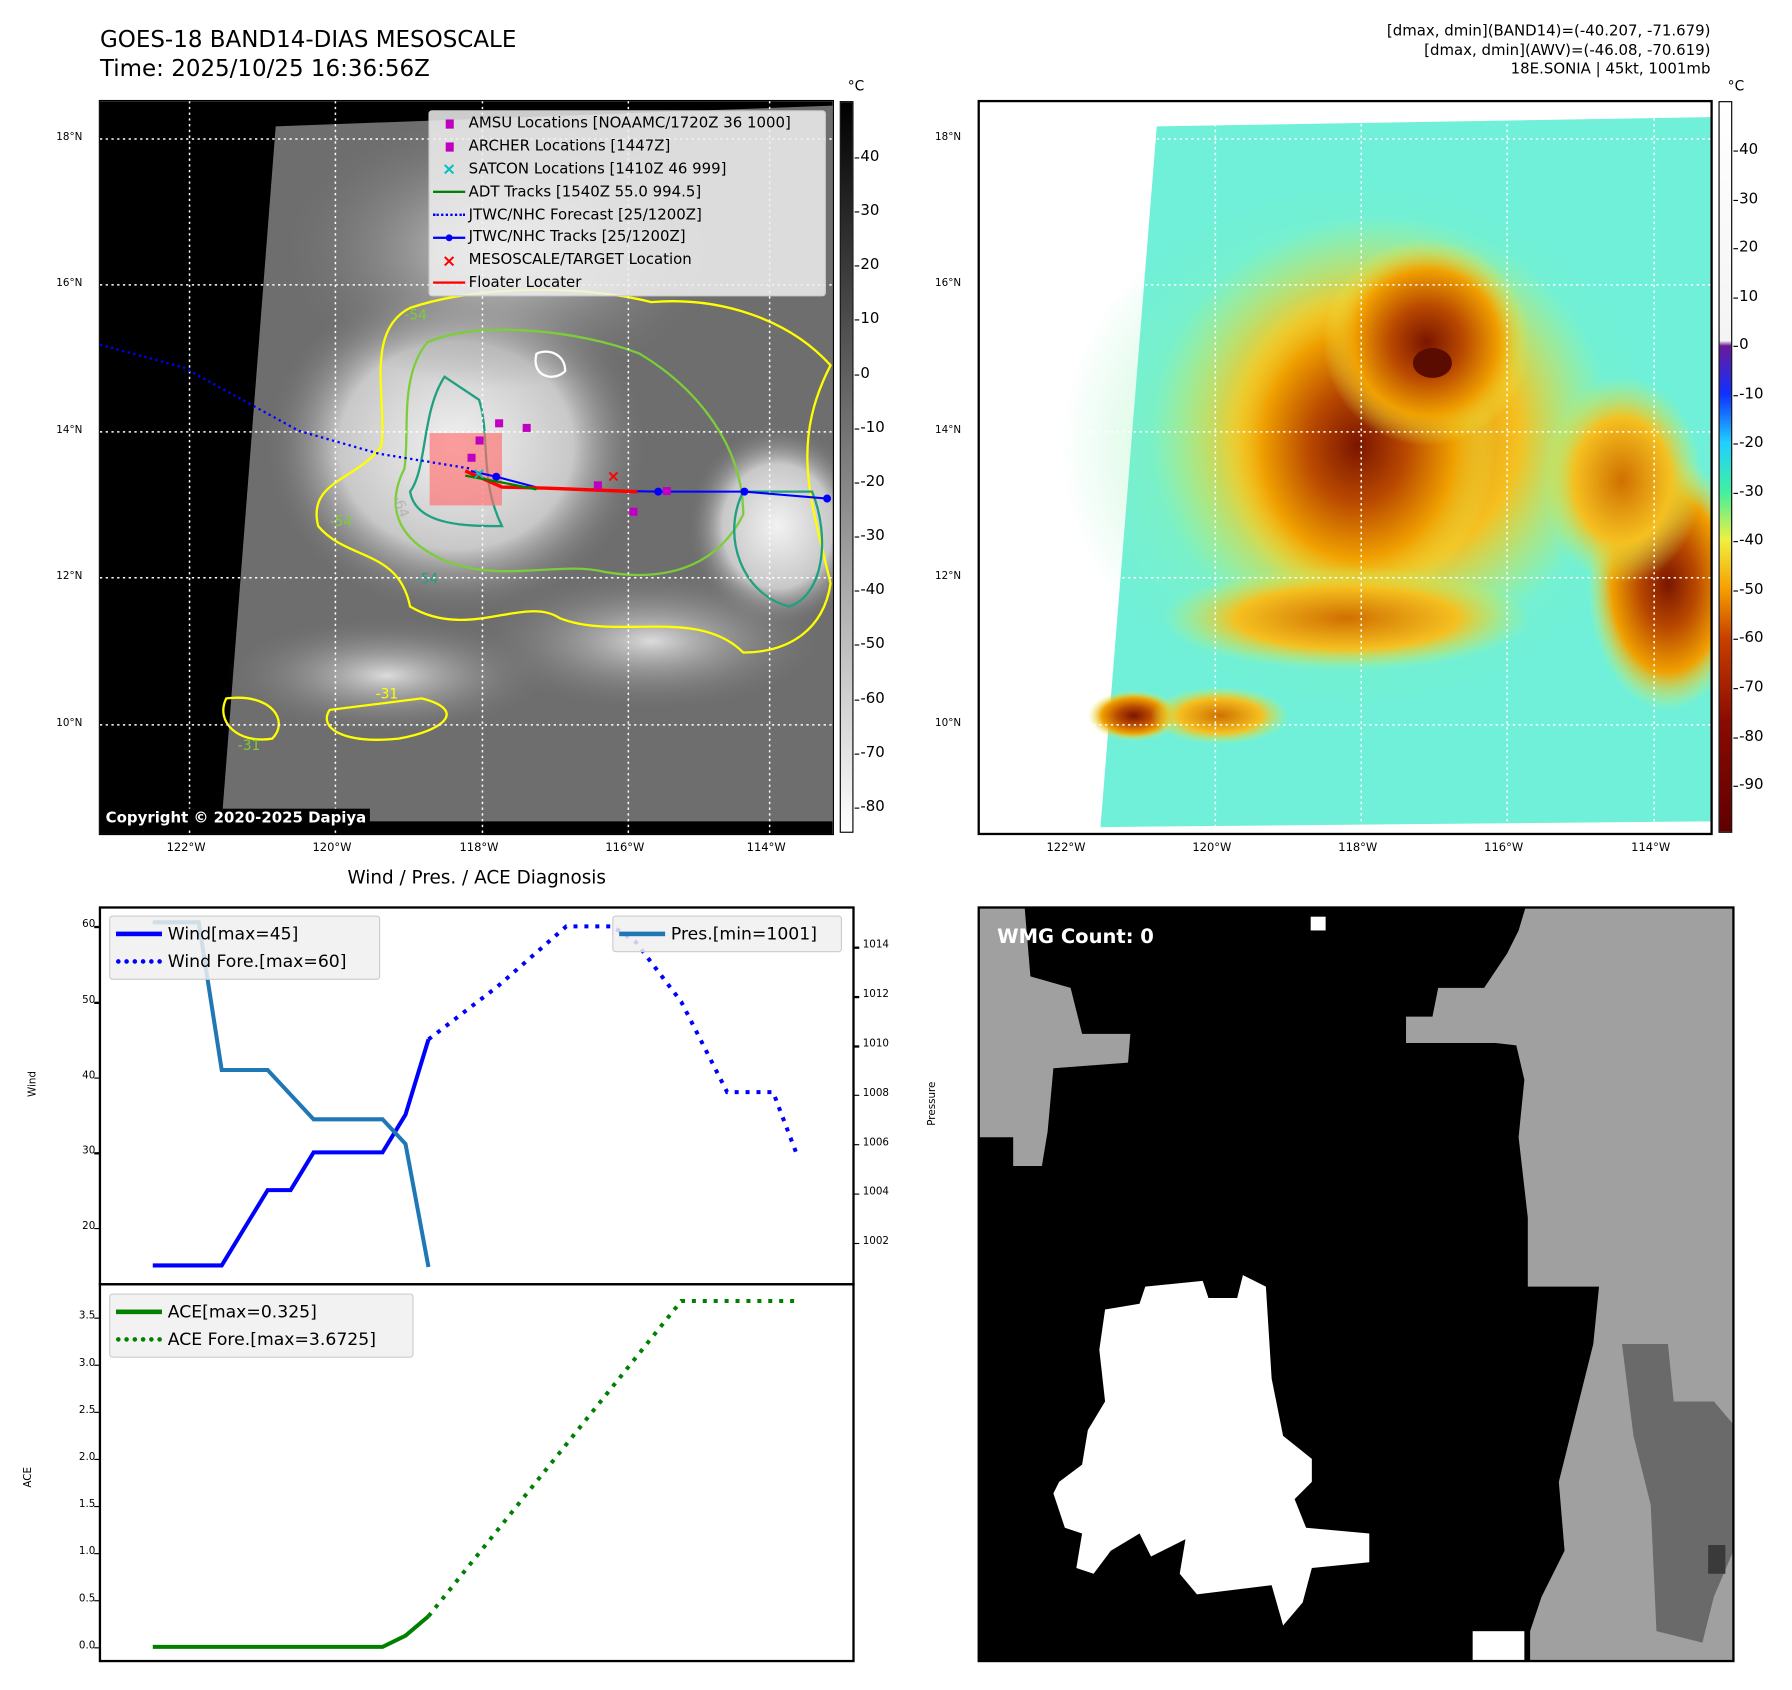  Describe the element at coordinates (1651, 848) in the screenshot. I see `lon-tick-label: 114°W` at that location.